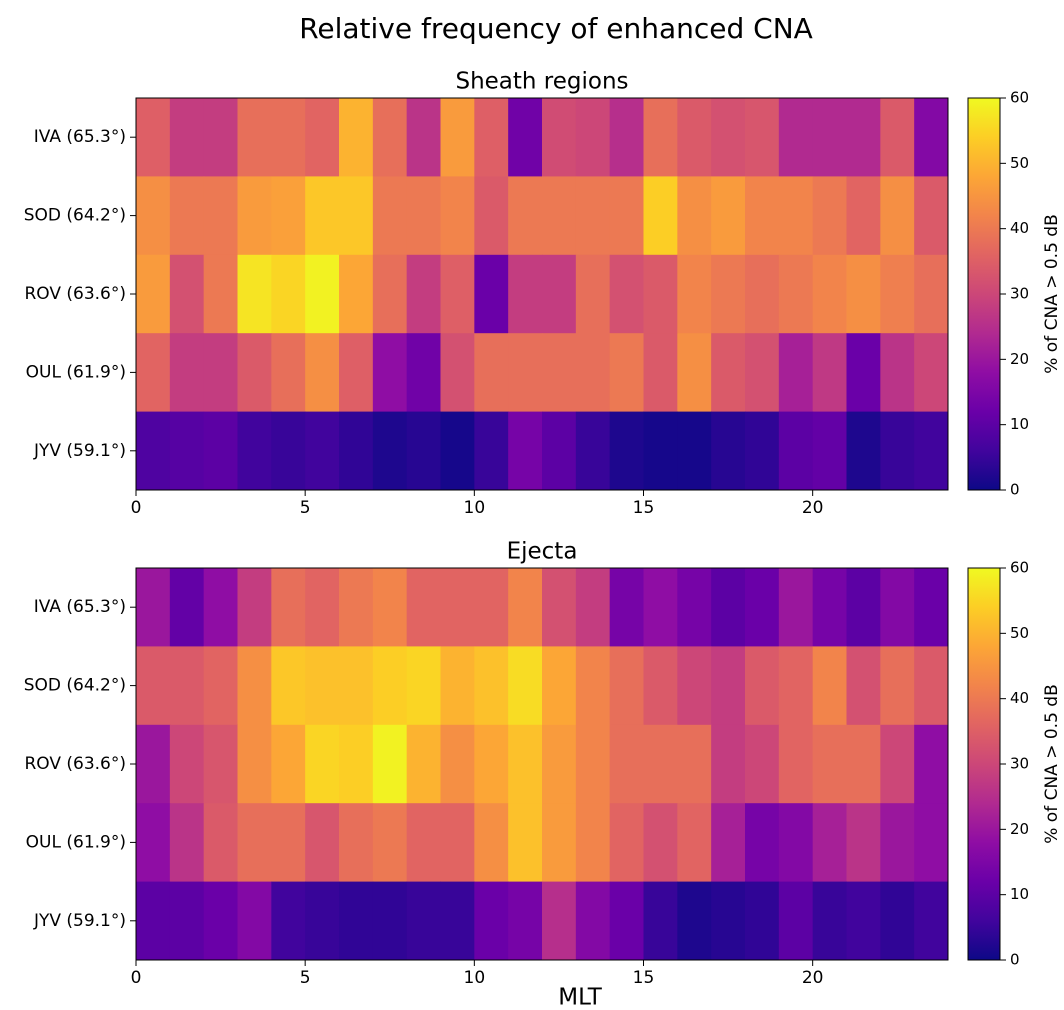 The height and width of the screenshot is (1010, 1064). What do you see at coordinates (80, 137) in the screenshot?
I see `y-tick-label: IVA (65.3°)` at bounding box center [80, 137].